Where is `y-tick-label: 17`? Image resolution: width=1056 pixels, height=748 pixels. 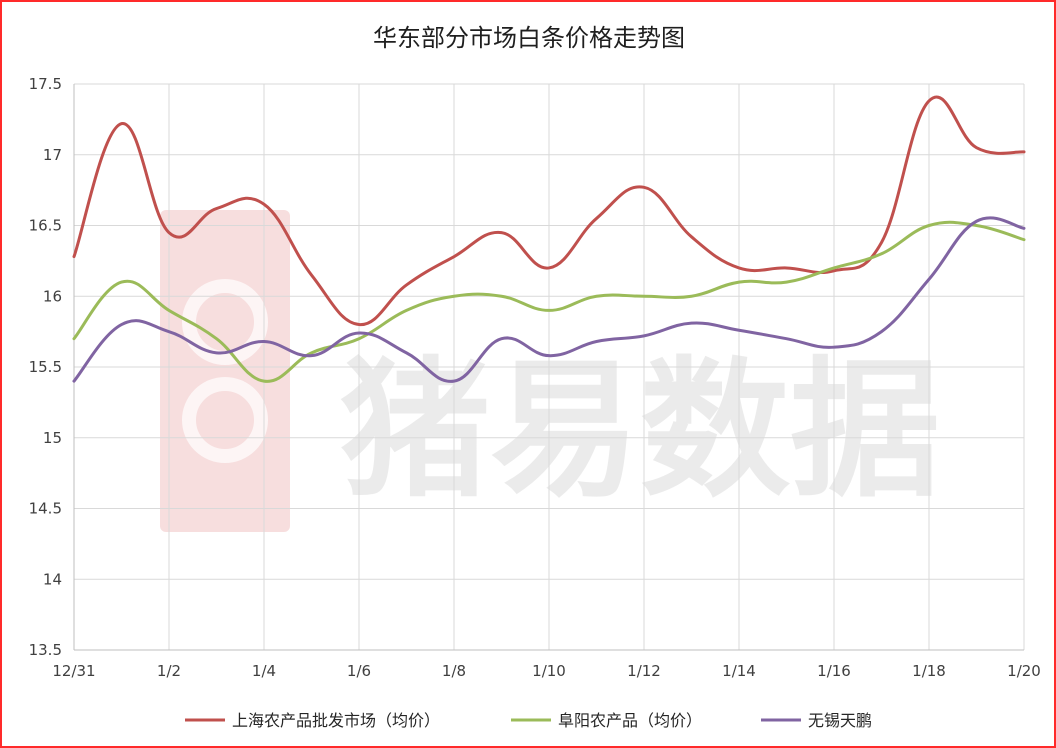 y-tick-label: 17 is located at coordinates (52, 155).